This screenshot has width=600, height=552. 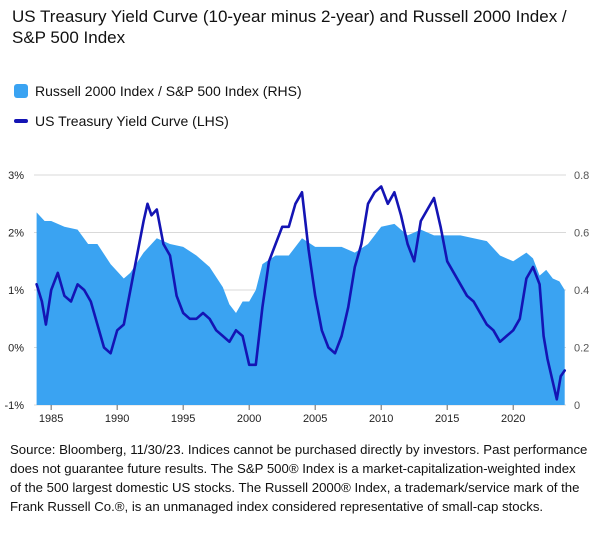 What do you see at coordinates (16, 176) in the screenshot?
I see `left-tick-label: 3%` at bounding box center [16, 176].